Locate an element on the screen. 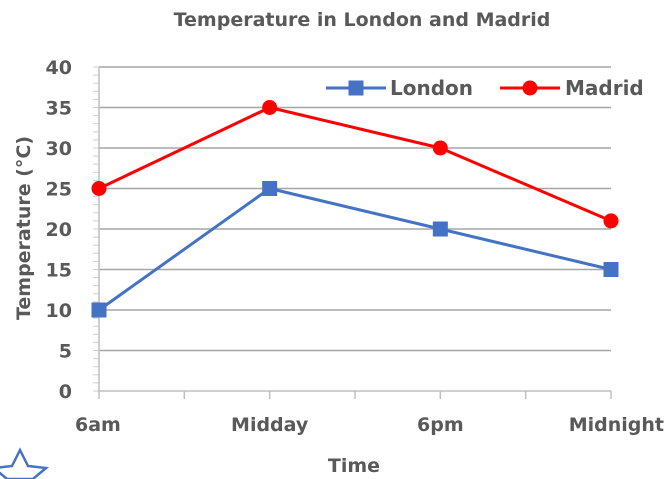 The height and width of the screenshot is (479, 667). y-tick-label: 30 is located at coordinates (59, 149).